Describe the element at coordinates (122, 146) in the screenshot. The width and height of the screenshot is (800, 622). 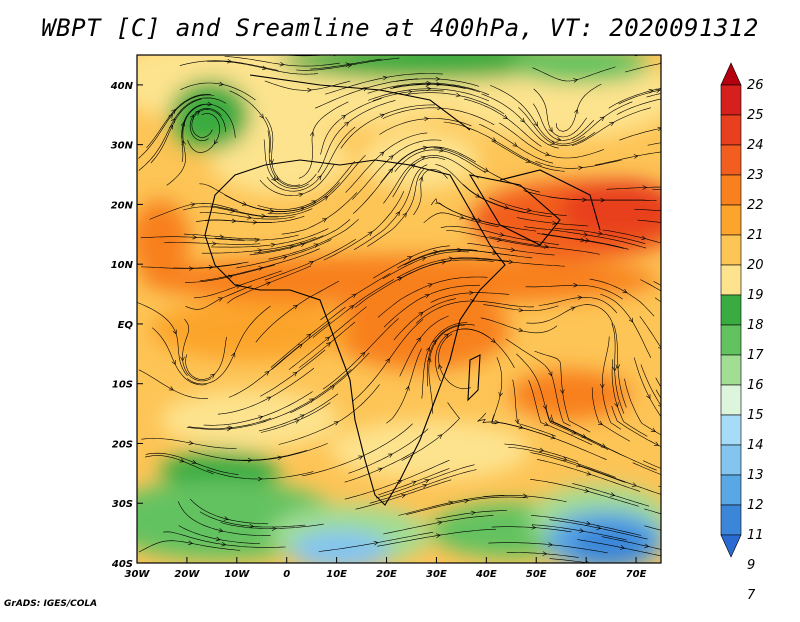
I see `y-tick-label: 30N` at that location.